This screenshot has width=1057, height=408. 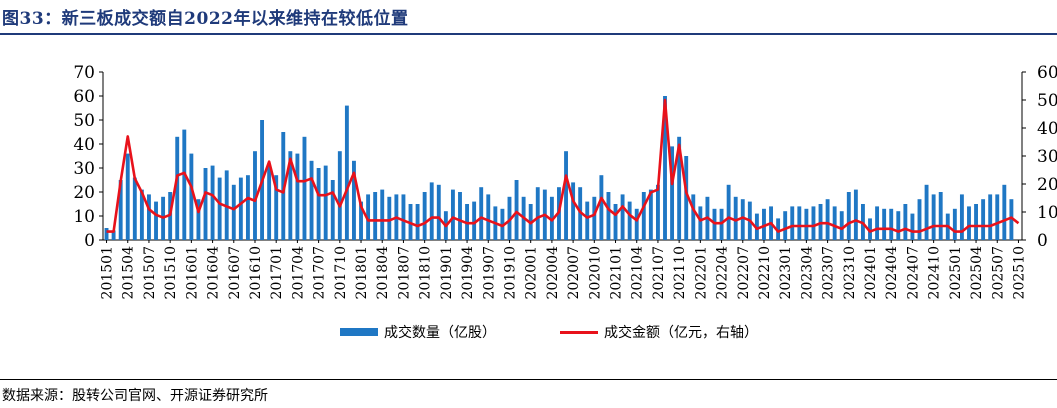 What do you see at coordinates (235, 272) in the screenshot?
I see `x-tick-label: 201607` at bounding box center [235, 272].